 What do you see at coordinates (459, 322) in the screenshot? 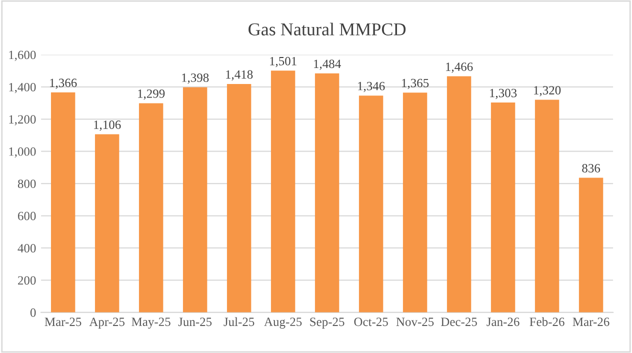
I see `x-tick-label: Dec-25` at bounding box center [459, 322].